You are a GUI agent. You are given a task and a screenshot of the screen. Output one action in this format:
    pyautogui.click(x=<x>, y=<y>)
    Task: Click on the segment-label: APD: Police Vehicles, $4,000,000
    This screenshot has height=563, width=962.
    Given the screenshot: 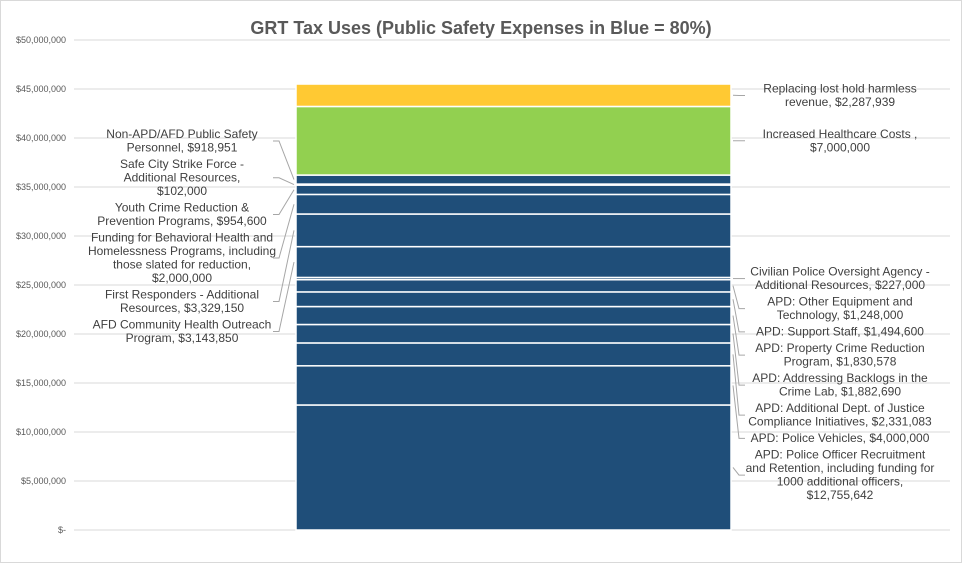 What is the action you would take?
    pyautogui.click(x=840, y=438)
    